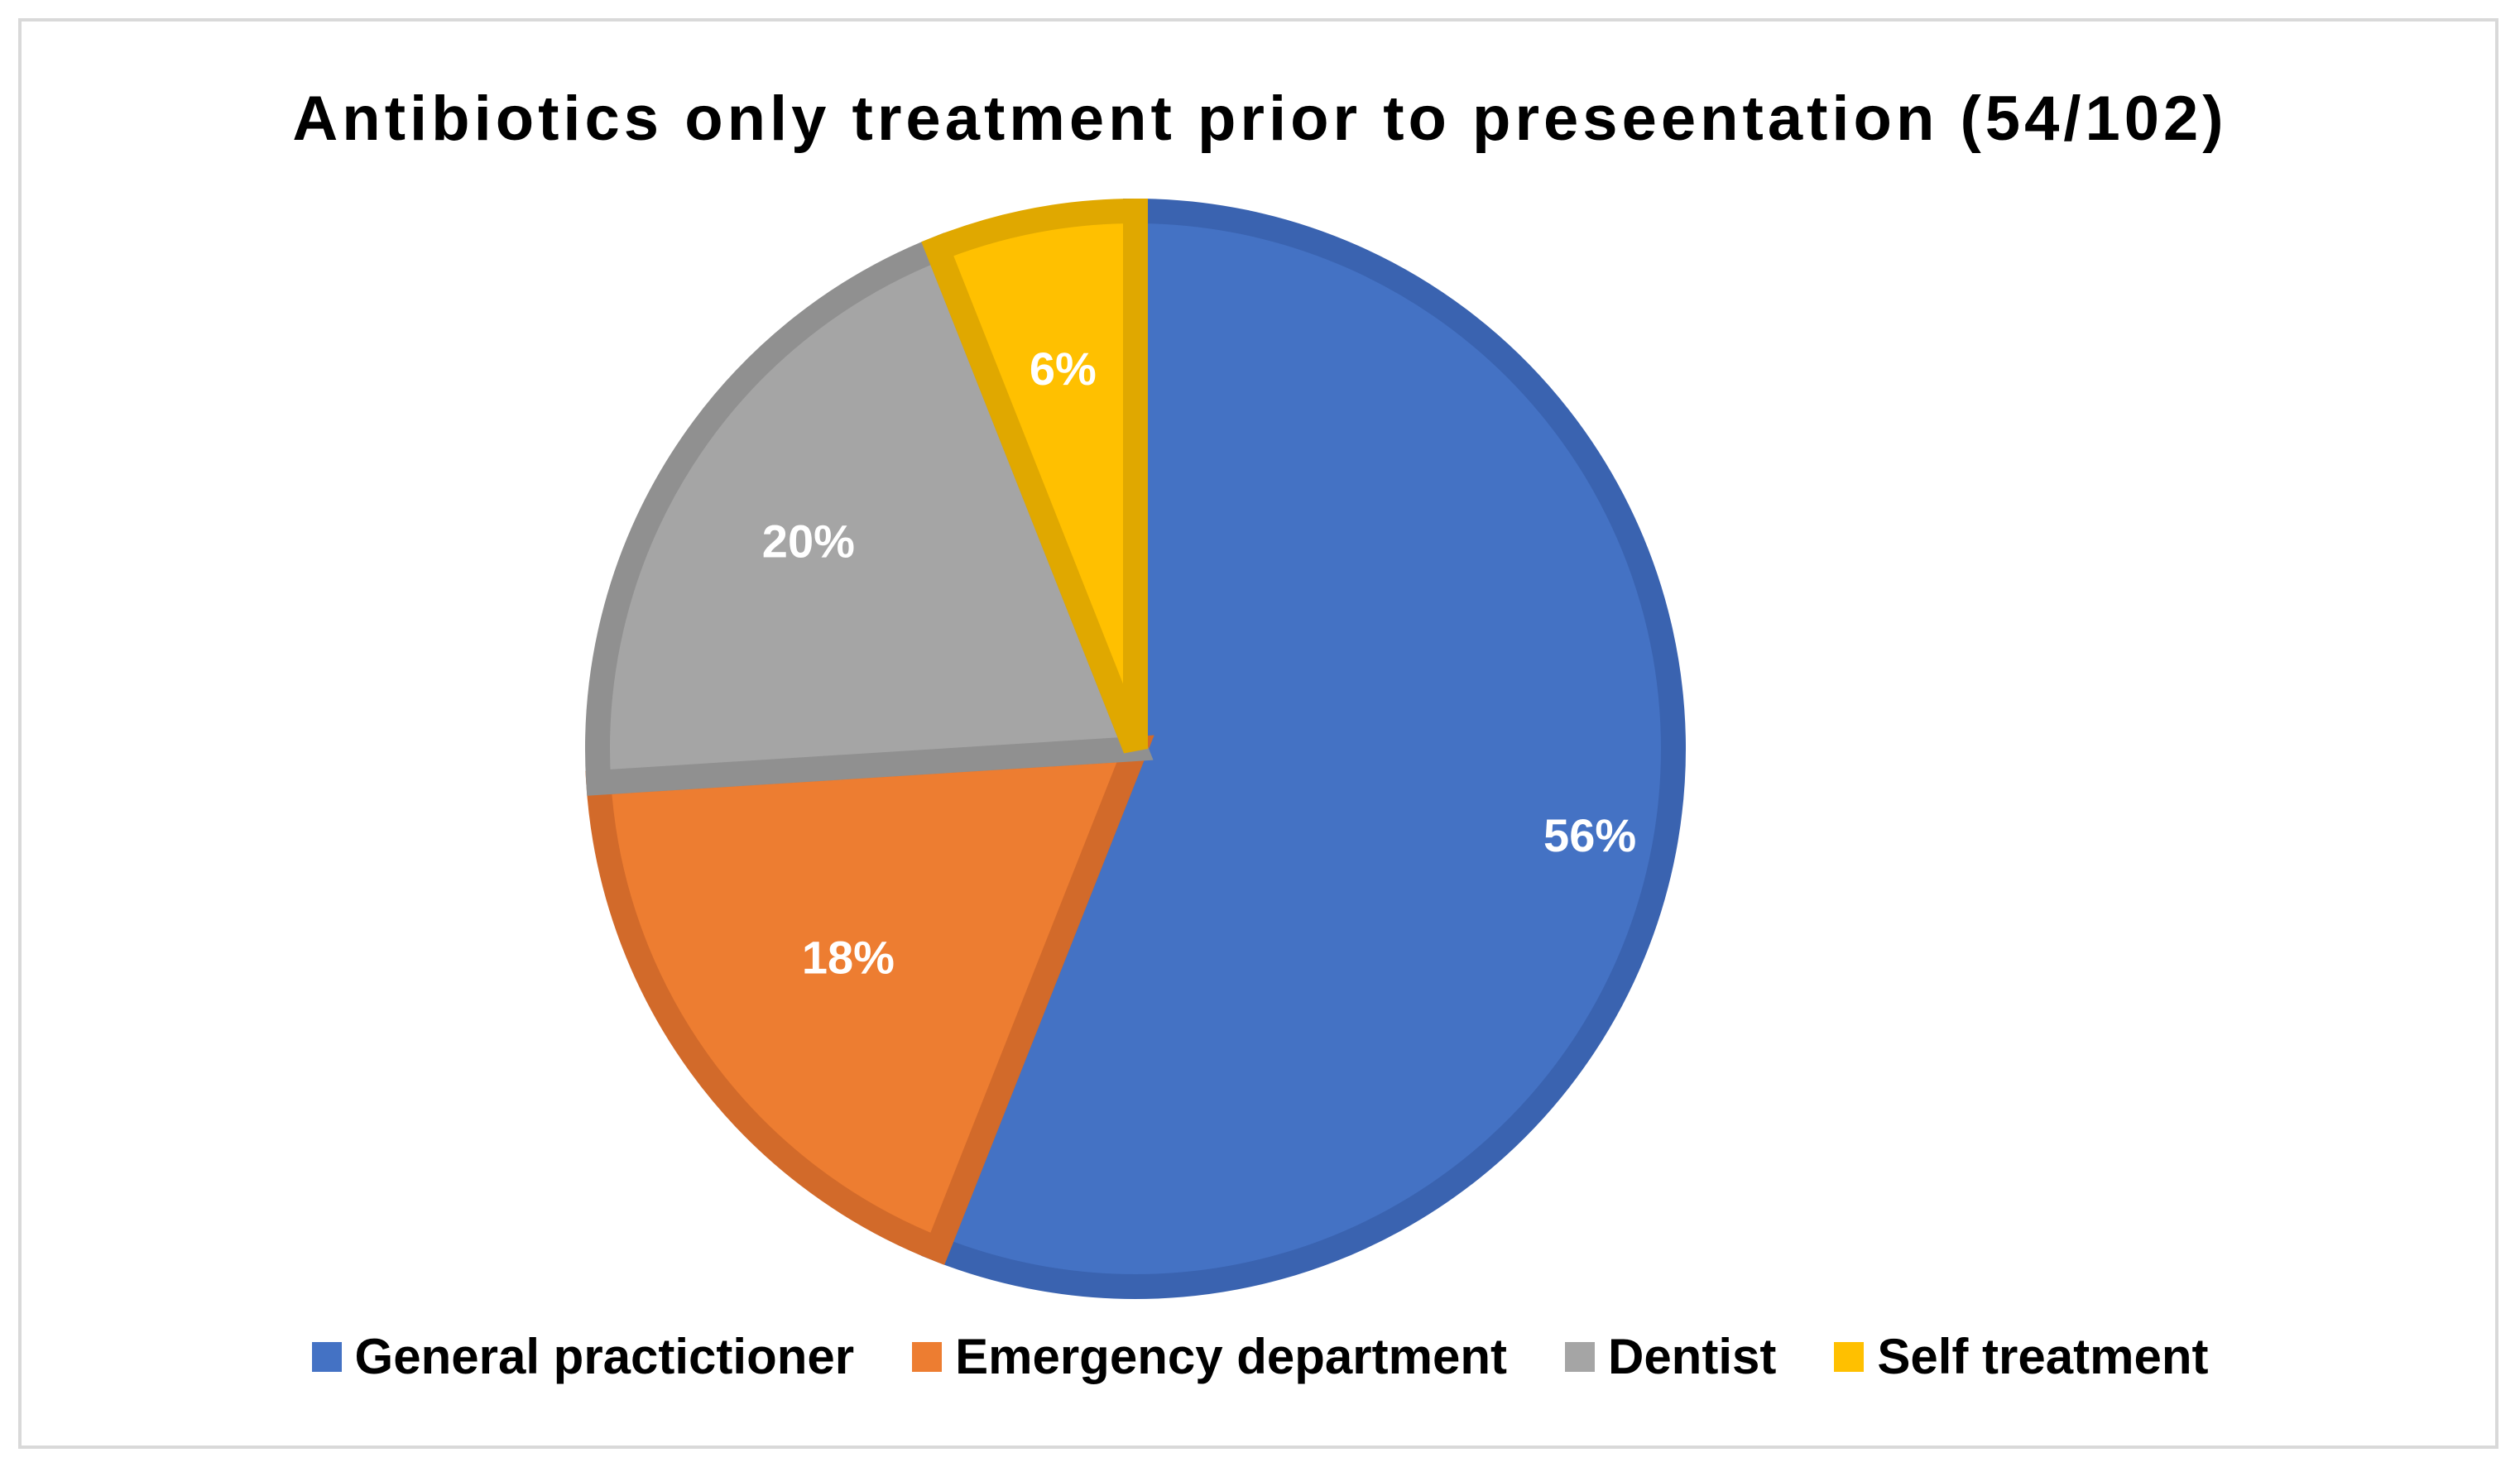 Image resolution: width=2520 pixels, height=1467 pixels. I want to click on legend-item-general-practictioner: General practictioner, so click(583, 1356).